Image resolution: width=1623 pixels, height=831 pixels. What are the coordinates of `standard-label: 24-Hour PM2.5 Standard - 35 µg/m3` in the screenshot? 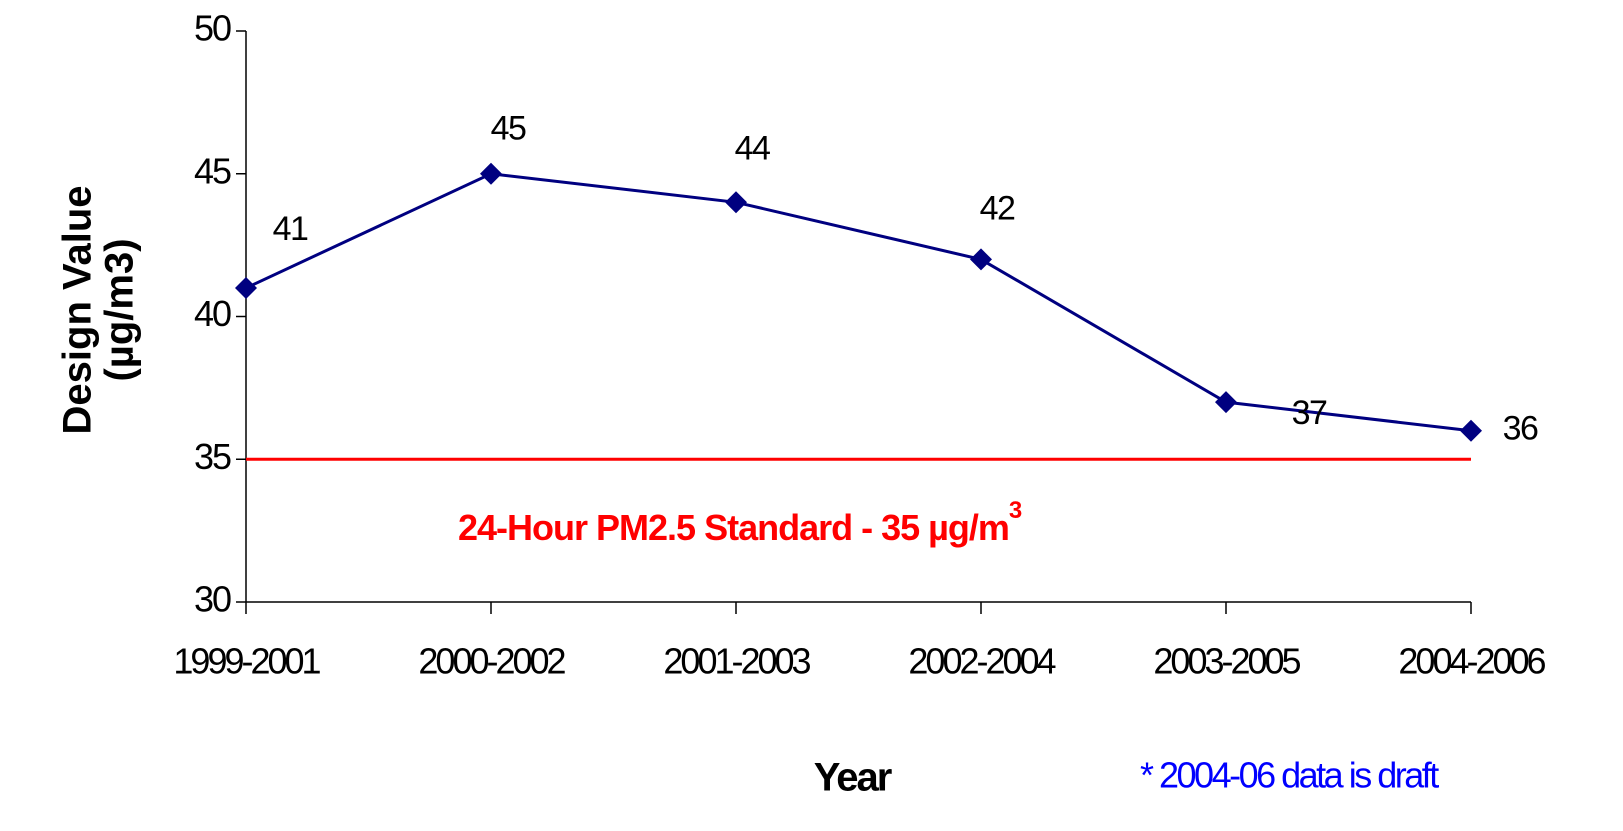 It's located at (740, 522).